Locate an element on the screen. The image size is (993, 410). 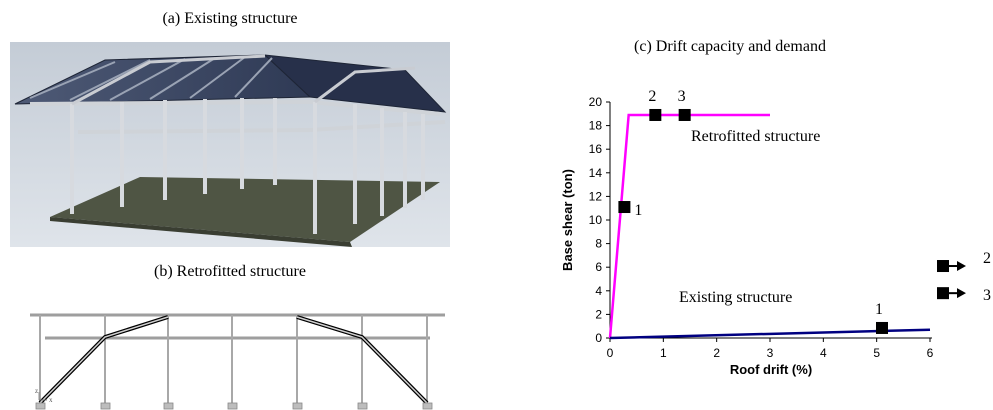
y-tick-label: 0 is located at coordinates (598, 338).